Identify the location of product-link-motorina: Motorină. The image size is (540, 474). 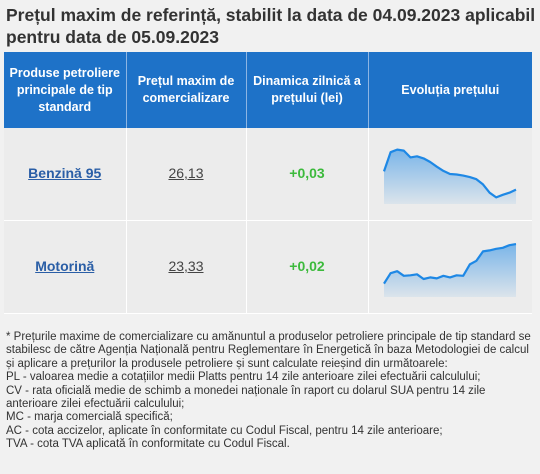
(65, 266).